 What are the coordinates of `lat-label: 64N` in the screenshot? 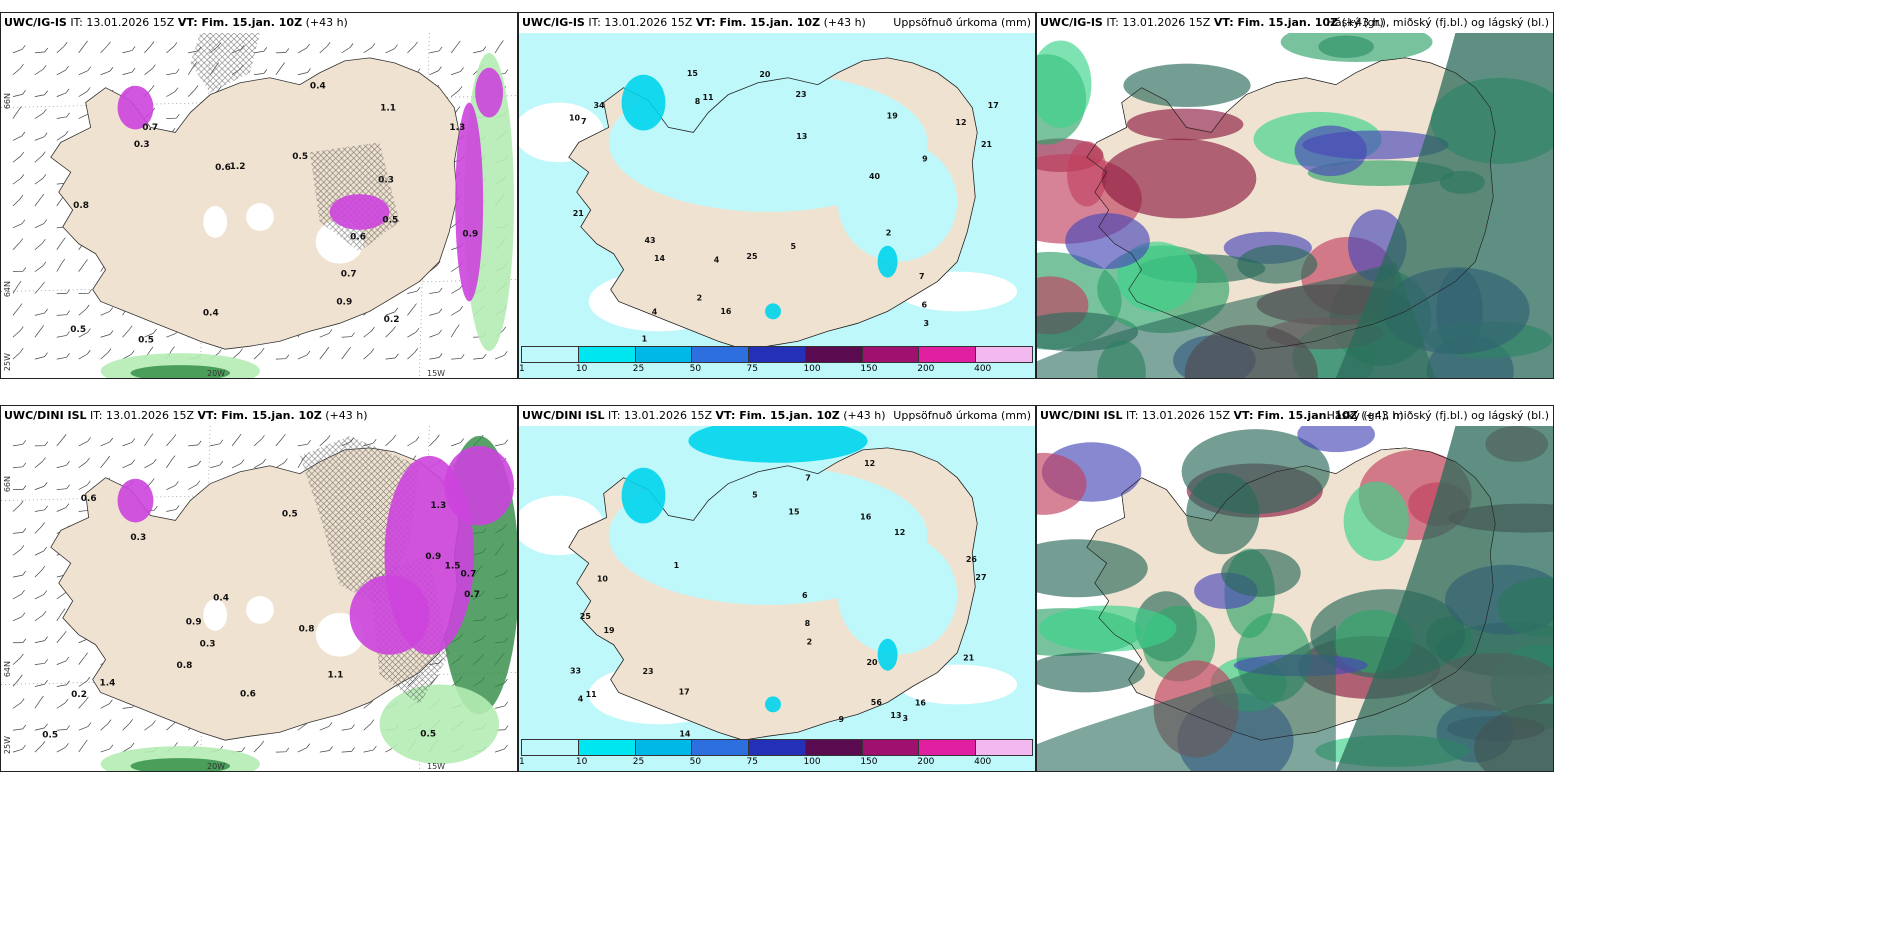 It's located at (7, 669).